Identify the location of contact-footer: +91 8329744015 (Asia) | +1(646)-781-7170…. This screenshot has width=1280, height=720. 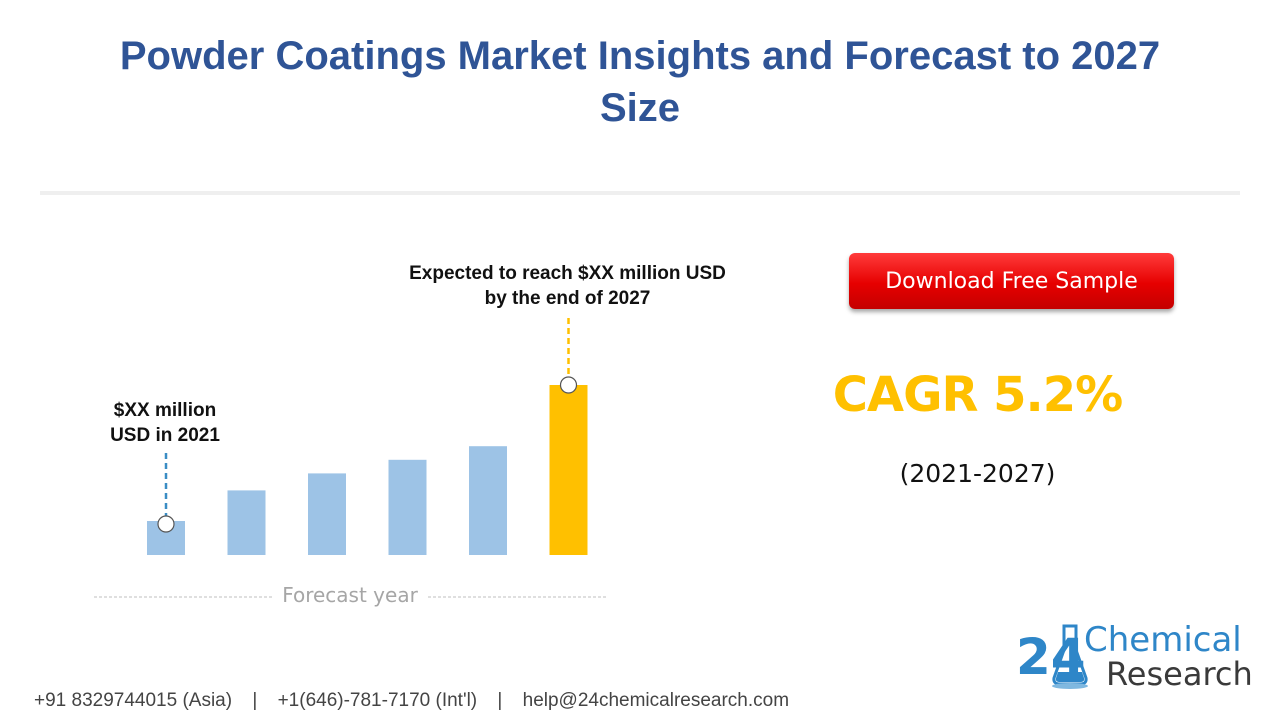
(411, 701).